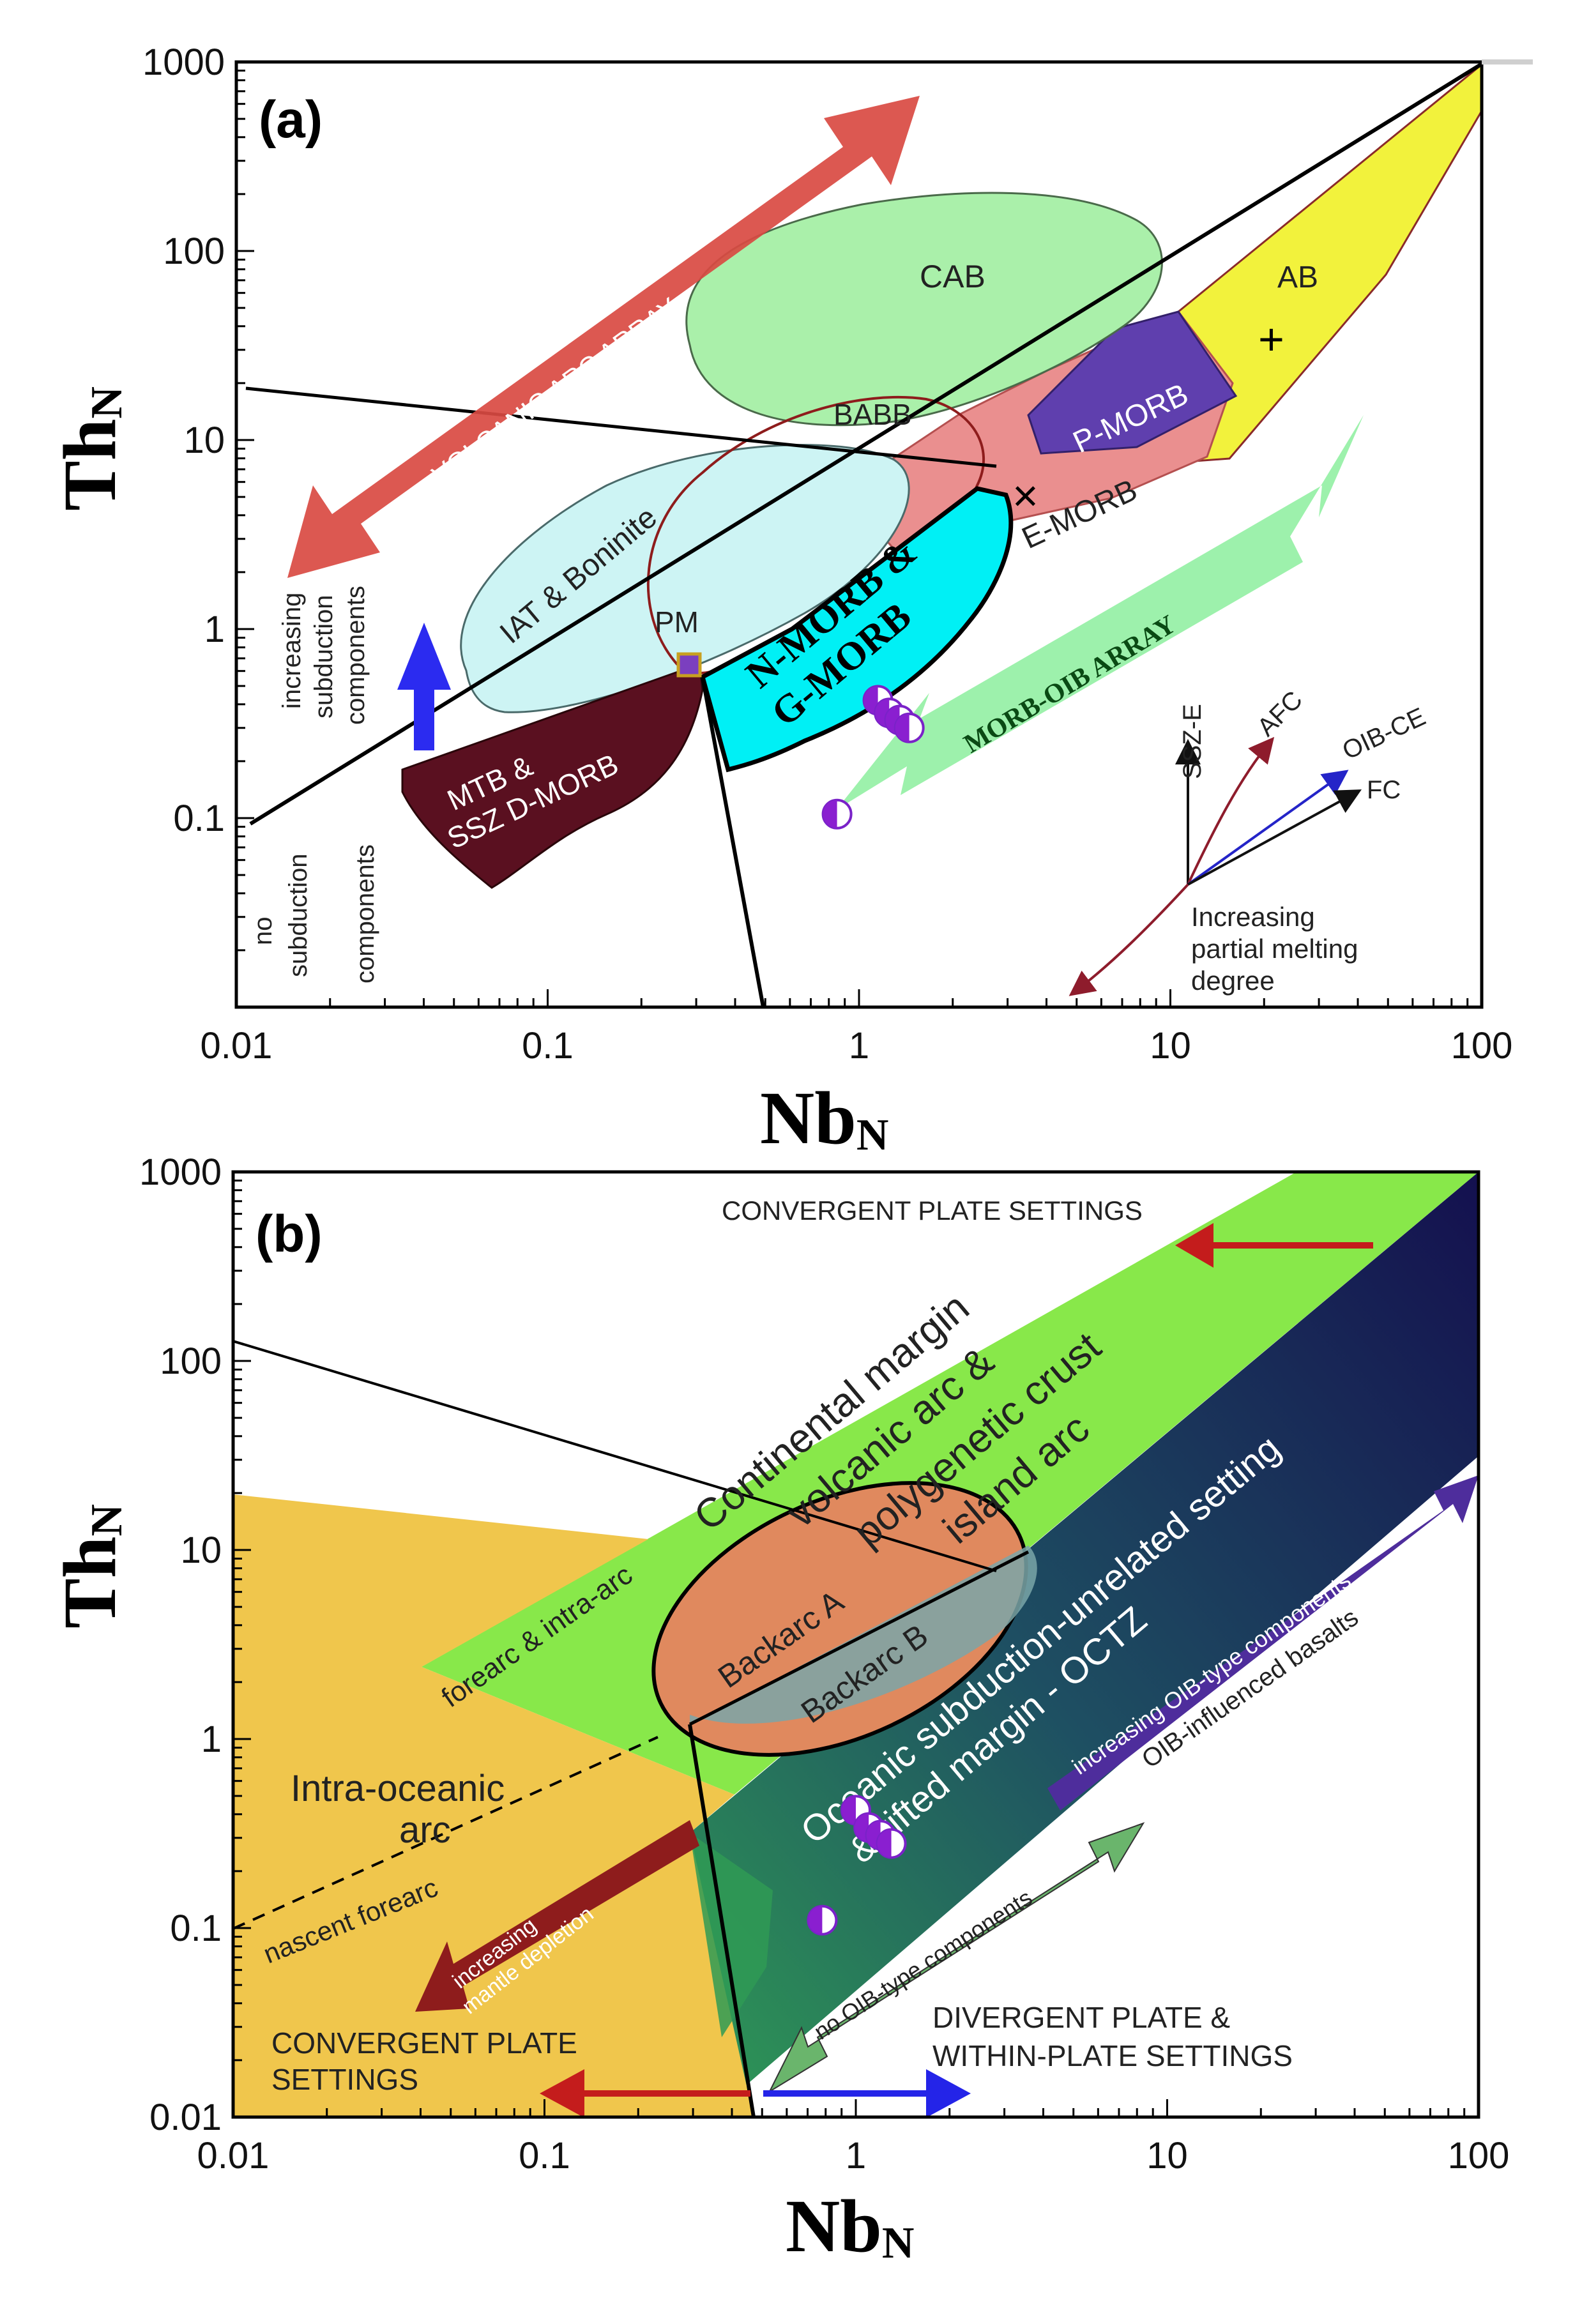 Image resolution: width=1582 pixels, height=2324 pixels. I want to click on panel-a-xlabel-main: Nb, so click(808, 1118).